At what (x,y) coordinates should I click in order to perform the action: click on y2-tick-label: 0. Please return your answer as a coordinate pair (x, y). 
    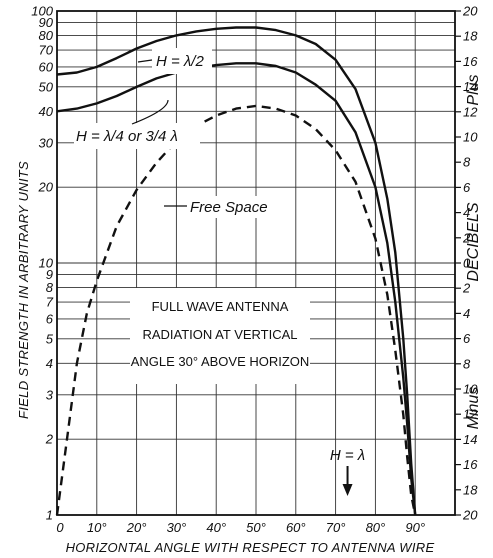
    Looking at the image, I should click on (467, 263).